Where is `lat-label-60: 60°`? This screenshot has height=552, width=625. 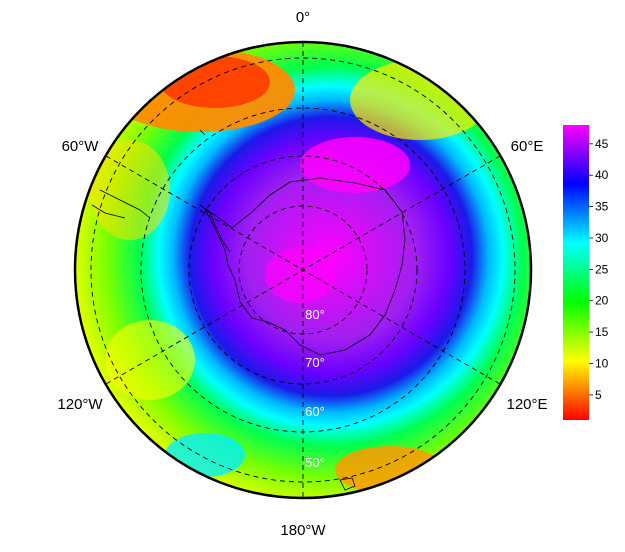
lat-label-60: 60° is located at coordinates (315, 411).